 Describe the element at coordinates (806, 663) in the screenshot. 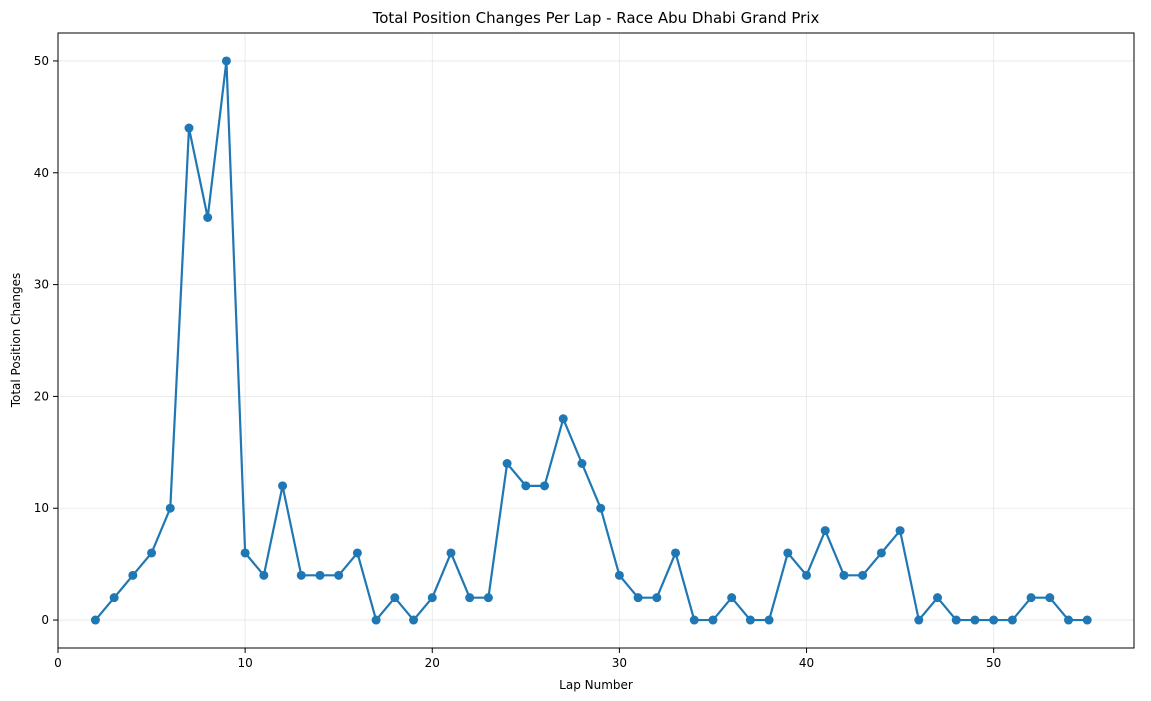

I see `x-tick-label: 40` at that location.